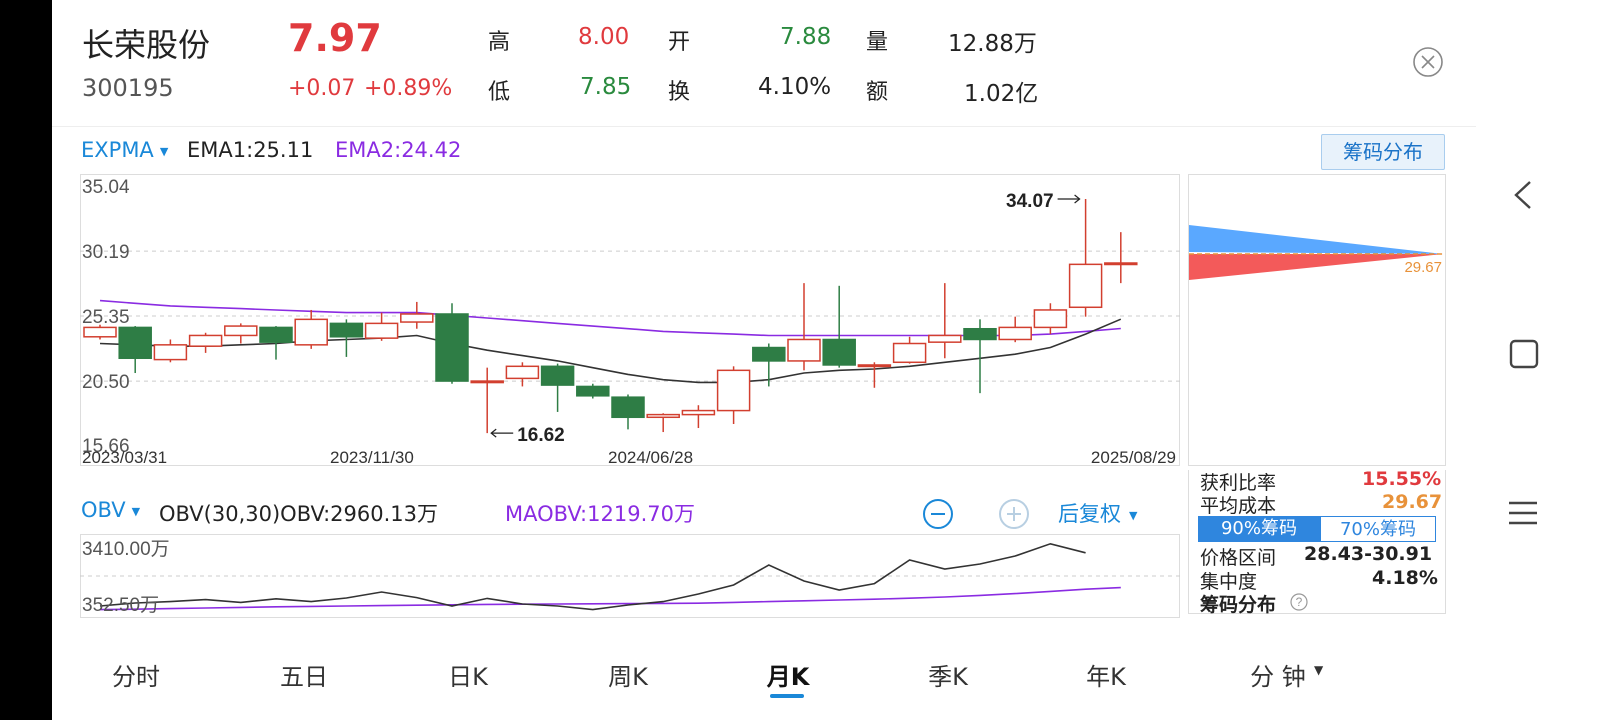  I want to click on home-square-icon, so click(1524, 354).